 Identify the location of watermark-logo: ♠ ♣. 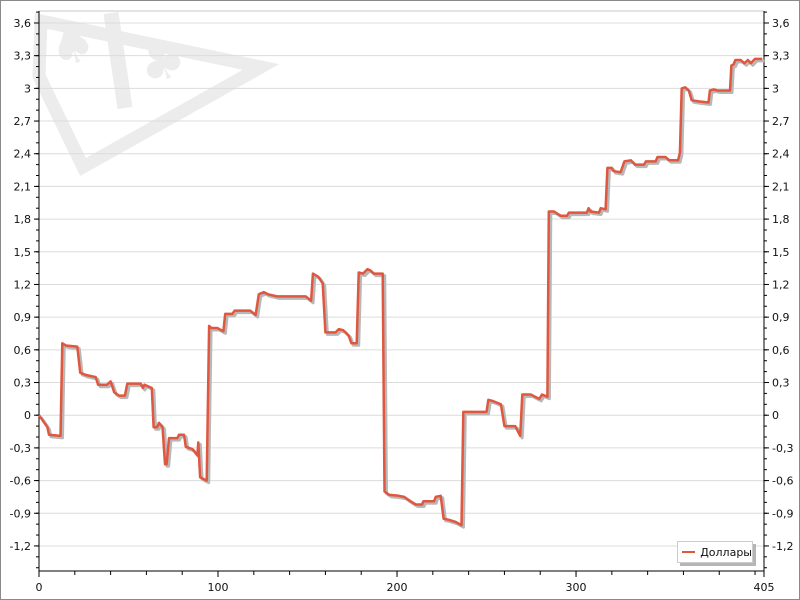
(156, 93).